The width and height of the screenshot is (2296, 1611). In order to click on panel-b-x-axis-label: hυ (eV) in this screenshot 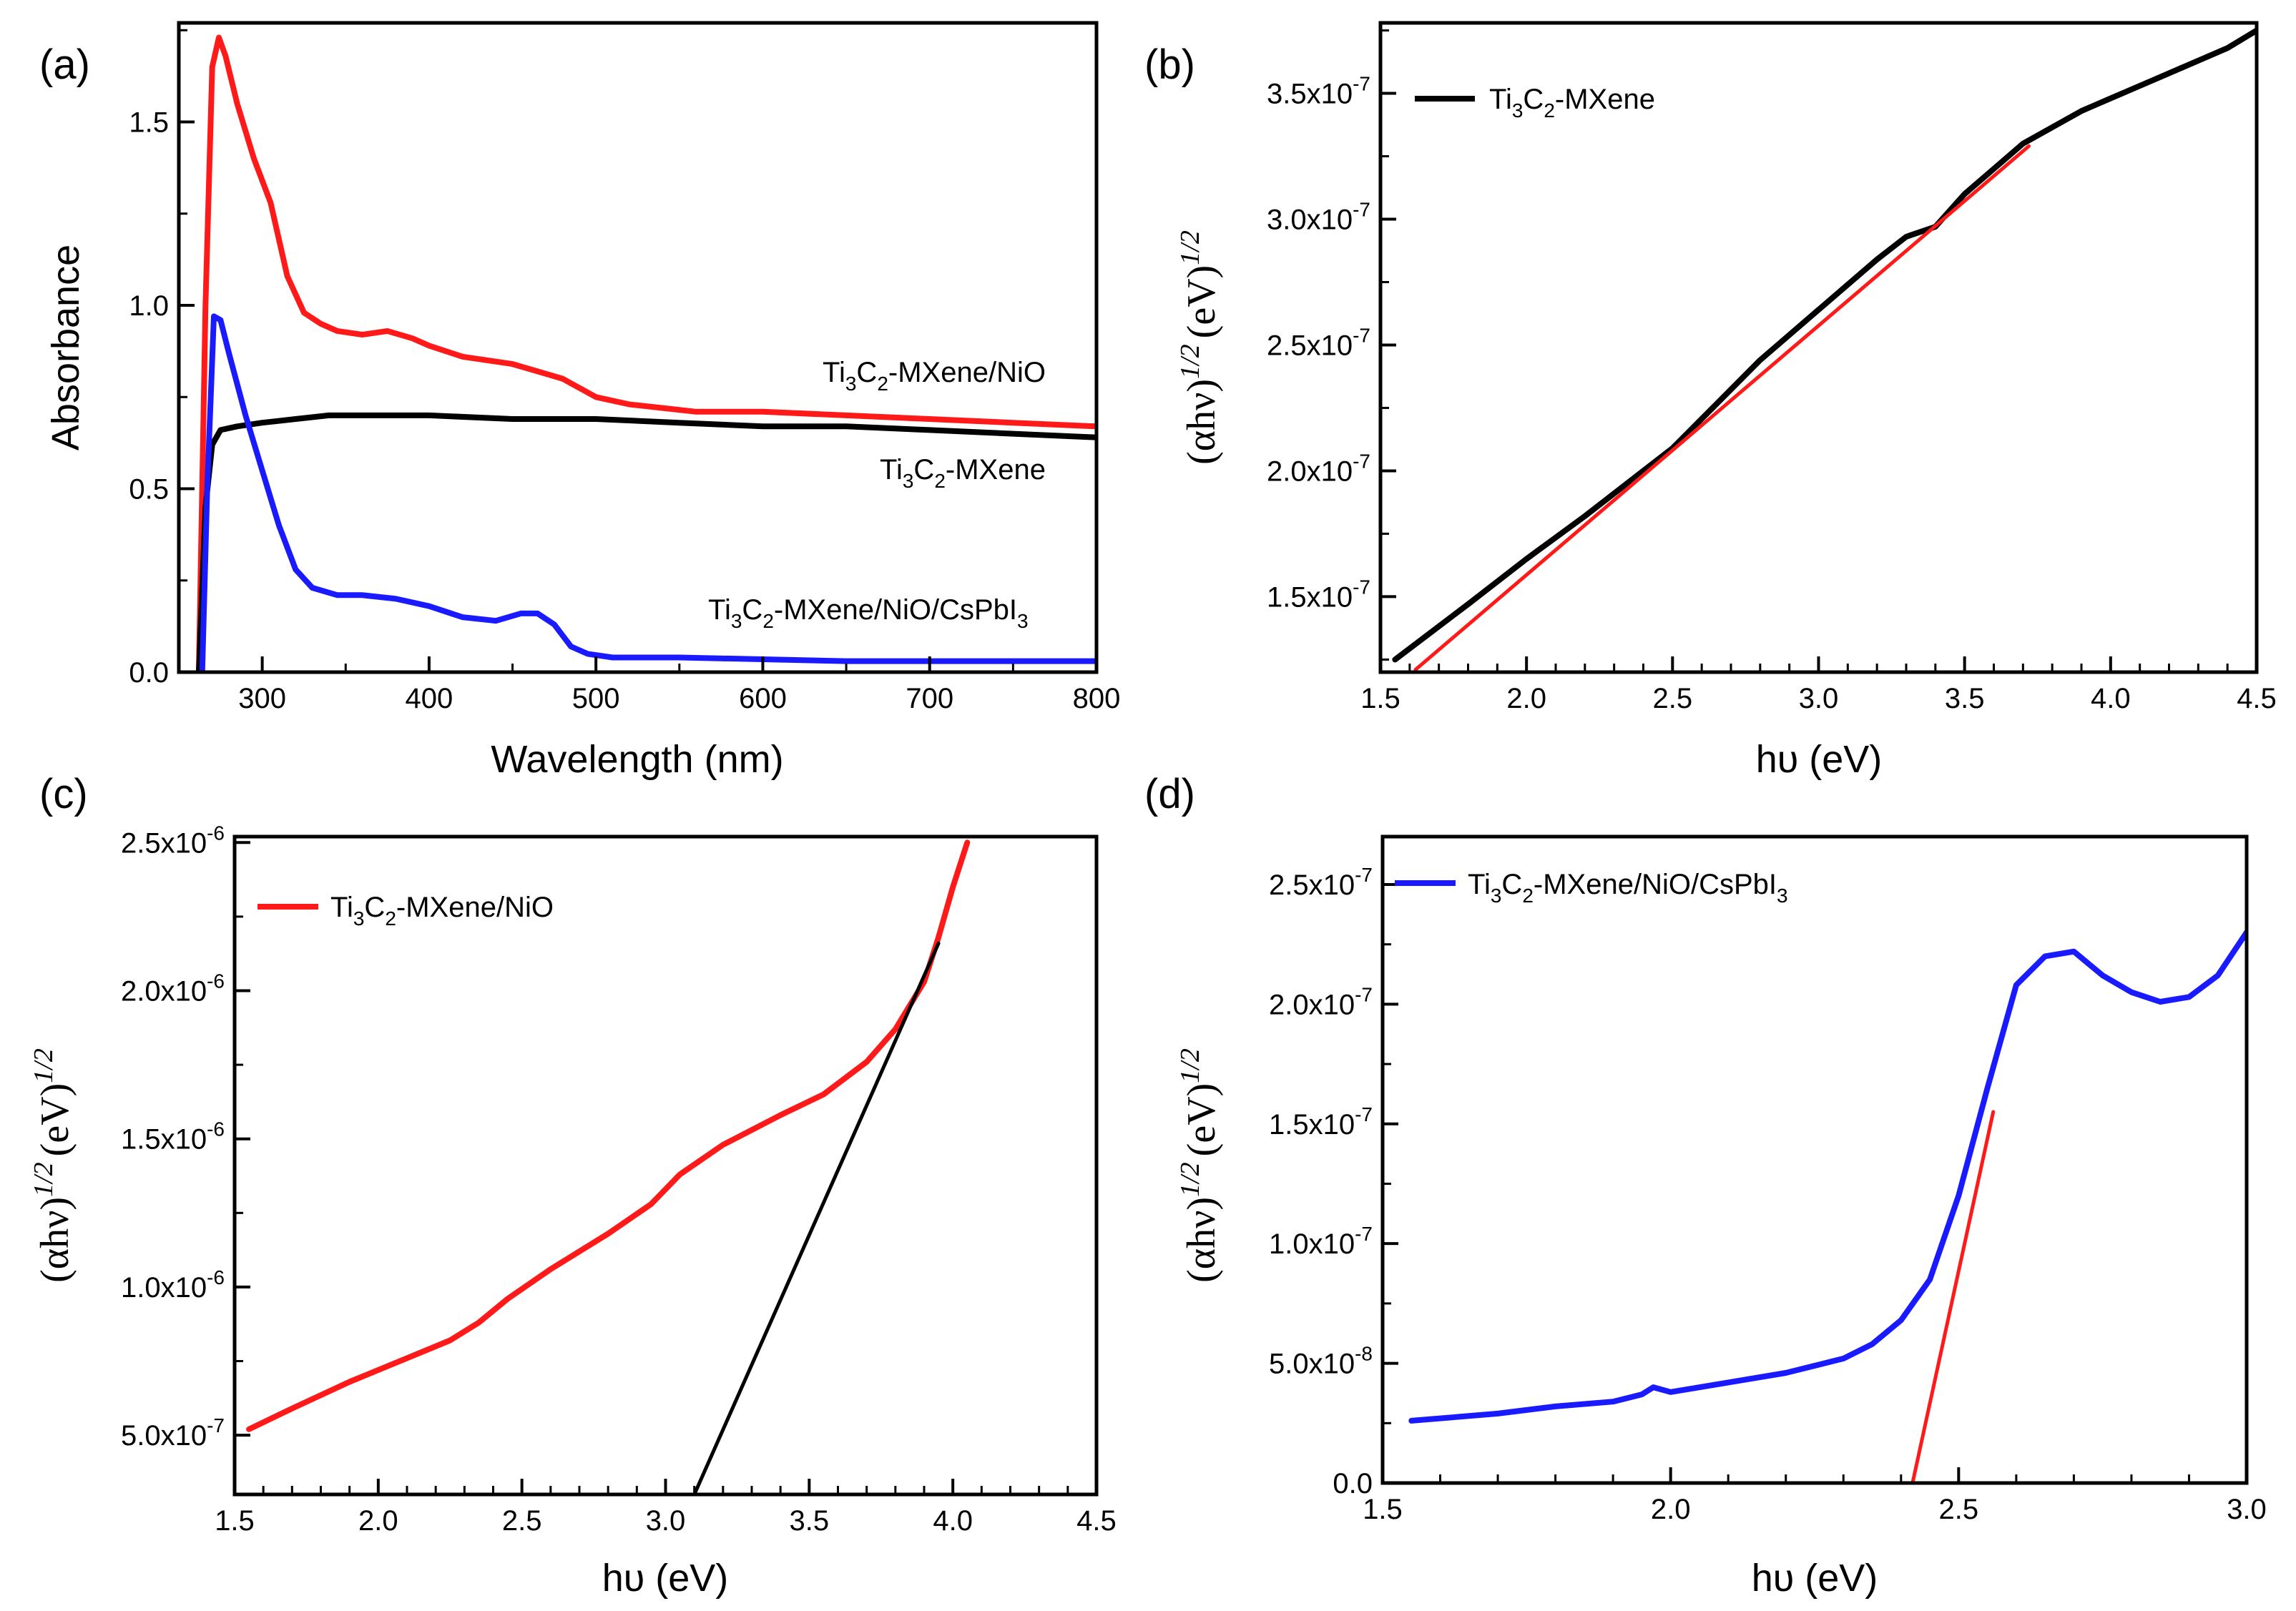, I will do `click(1819, 759)`.